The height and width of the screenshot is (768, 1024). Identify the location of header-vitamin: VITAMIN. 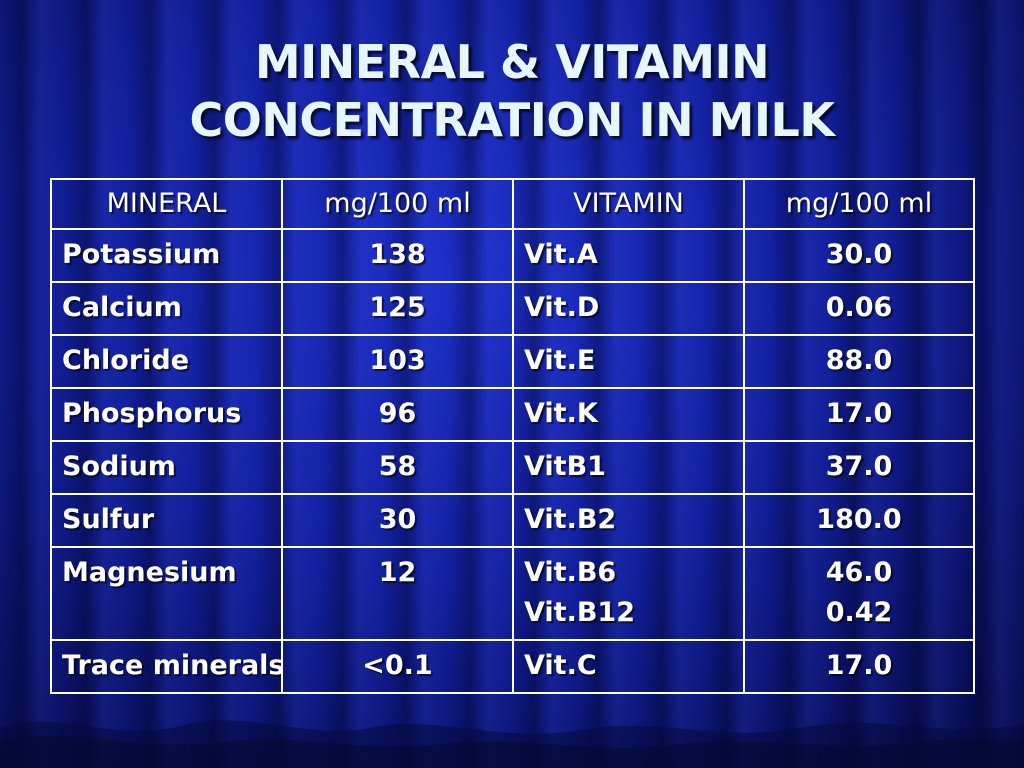
(628, 204).